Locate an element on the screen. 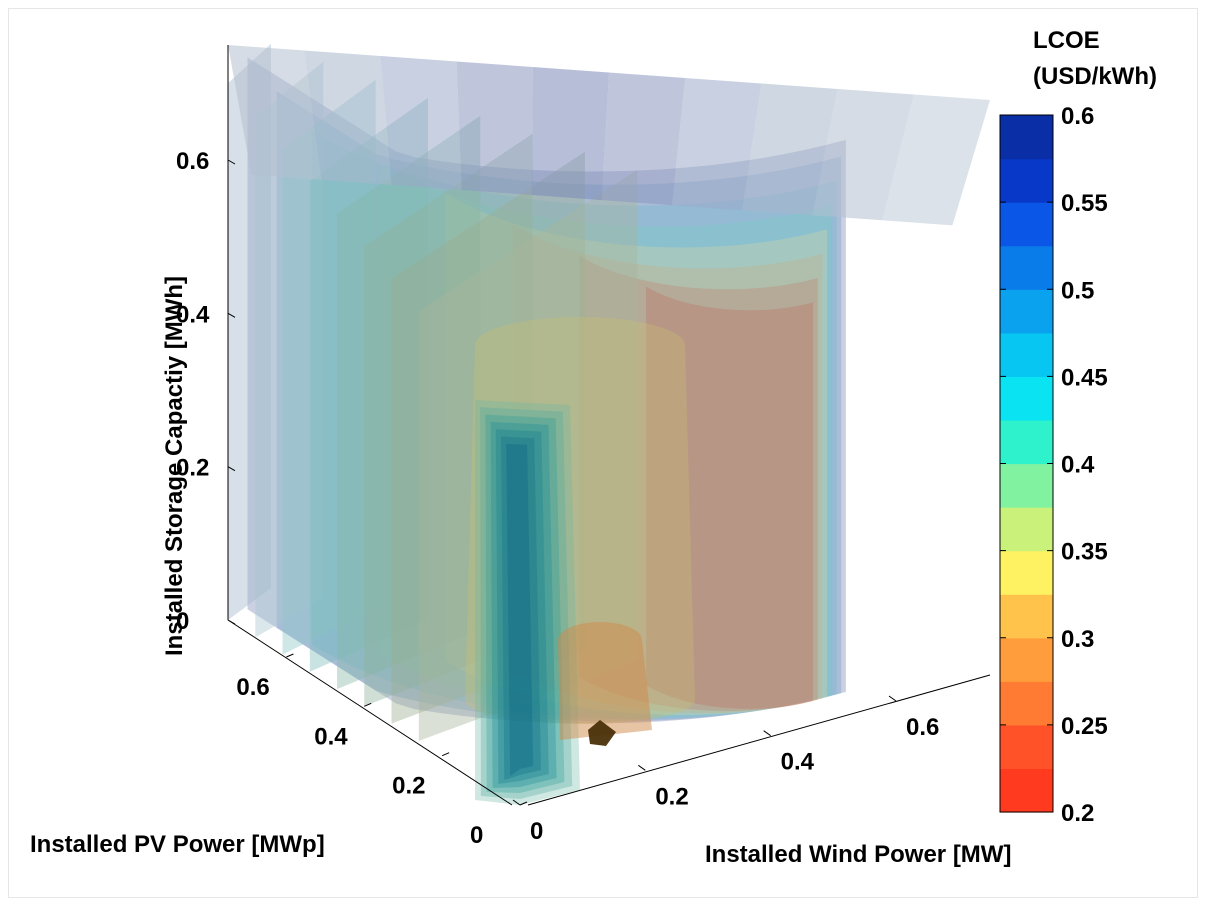  colorbar-tick-label: 0.2 is located at coordinates (1077, 813).